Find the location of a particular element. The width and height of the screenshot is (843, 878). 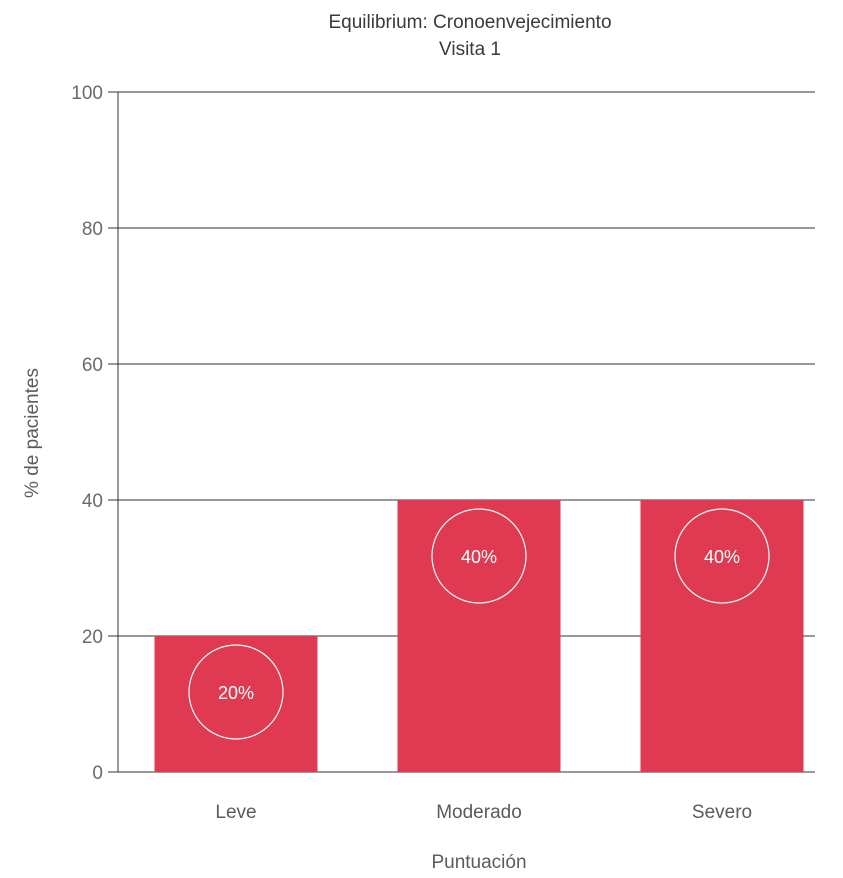

x-axis-title: Puntuación is located at coordinates (478, 862).